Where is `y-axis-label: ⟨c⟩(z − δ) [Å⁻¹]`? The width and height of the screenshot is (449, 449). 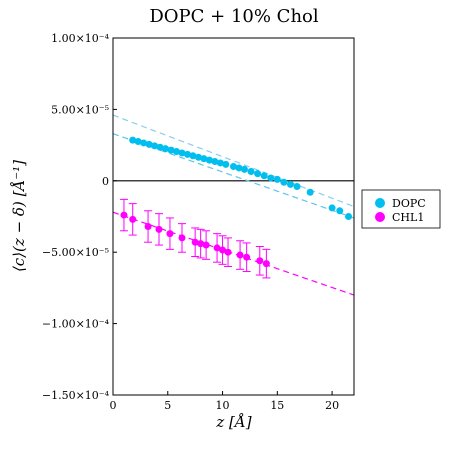
y-axis-label: ⟨c⟩(z − δ) [Å⁻¹] is located at coordinates (19, 216).